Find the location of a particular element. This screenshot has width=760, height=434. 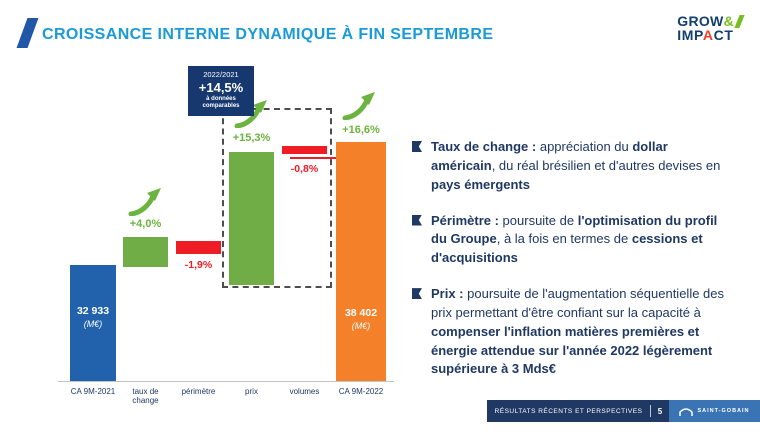

logo-impact-post: CT is located at coordinates (723, 35).